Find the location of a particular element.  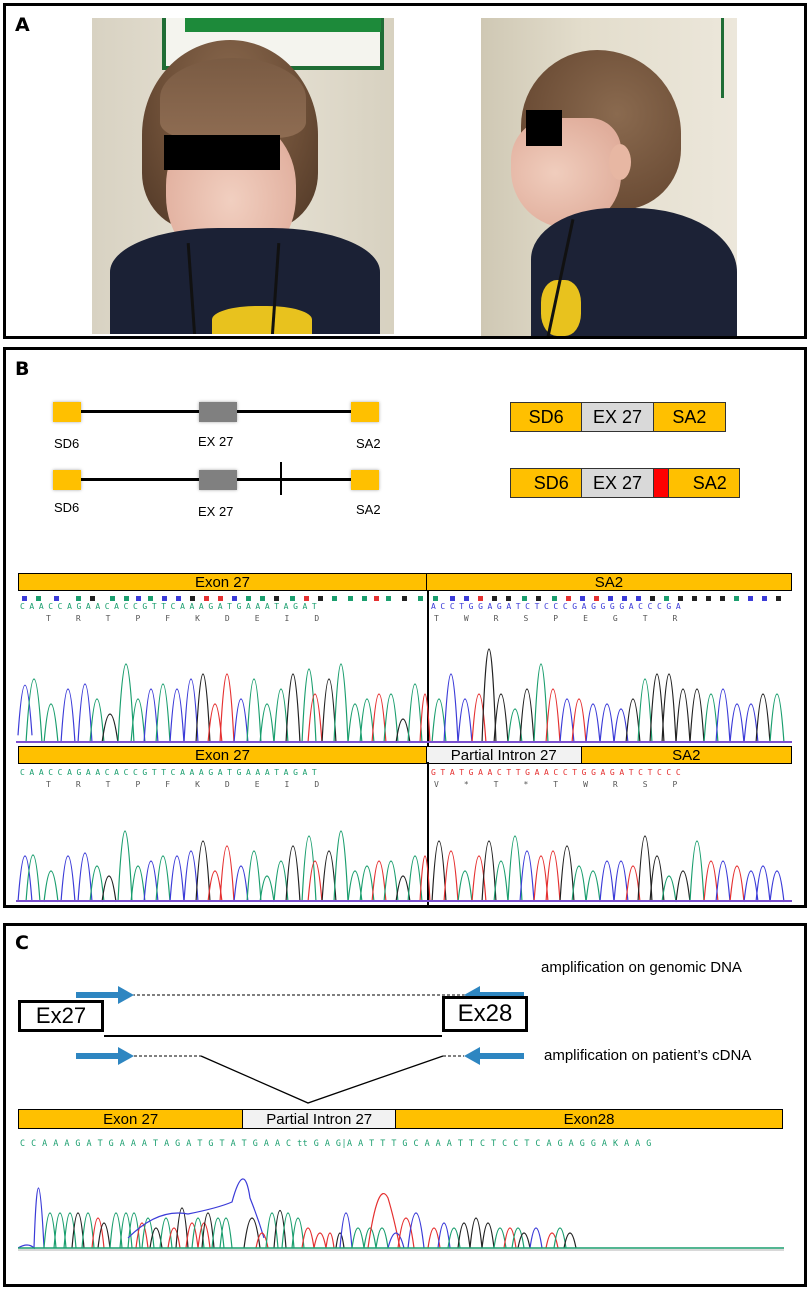

intron-retention-red is located at coordinates (661, 483).